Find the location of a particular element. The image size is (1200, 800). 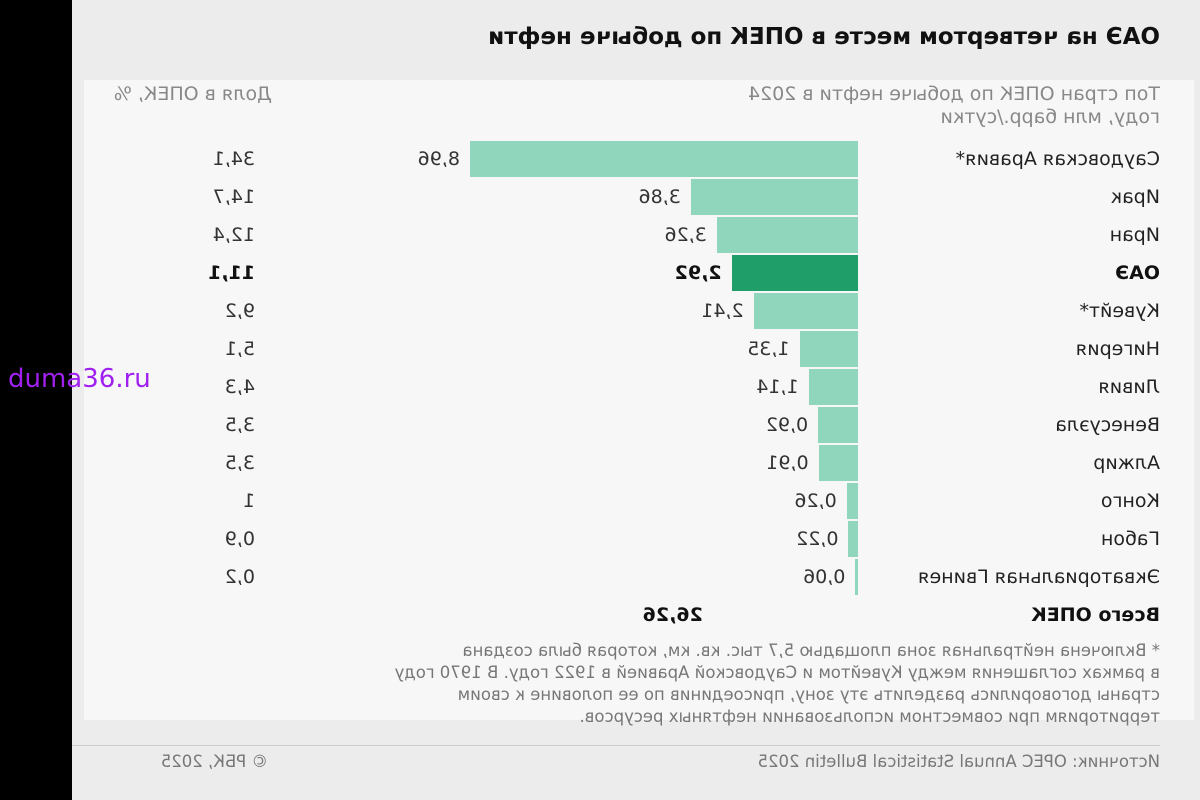

category-label: Нигерия is located at coordinates (1117, 349).